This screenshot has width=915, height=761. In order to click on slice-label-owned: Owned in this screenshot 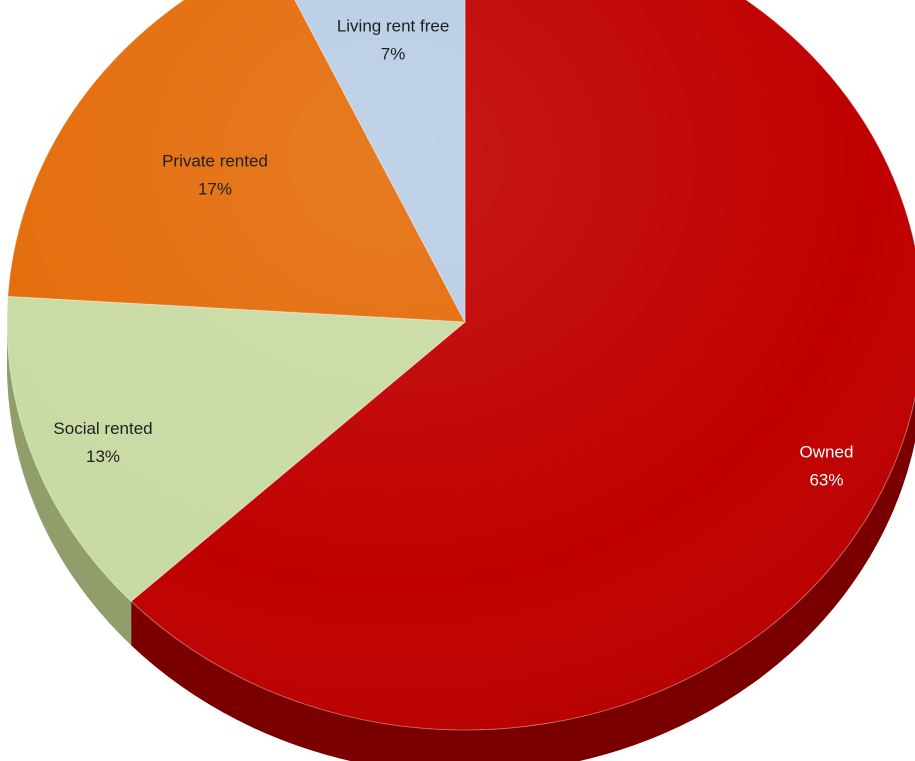, I will do `click(827, 451)`.